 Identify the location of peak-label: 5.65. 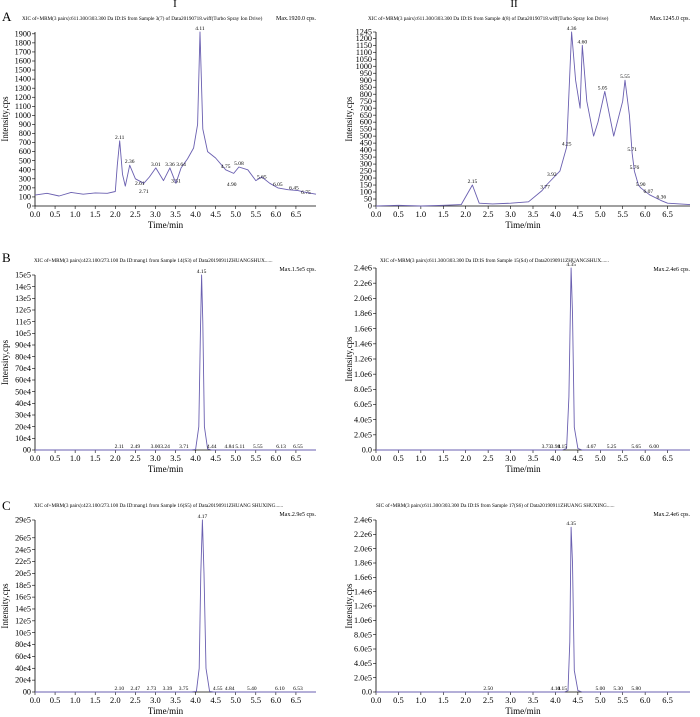
(636, 447).